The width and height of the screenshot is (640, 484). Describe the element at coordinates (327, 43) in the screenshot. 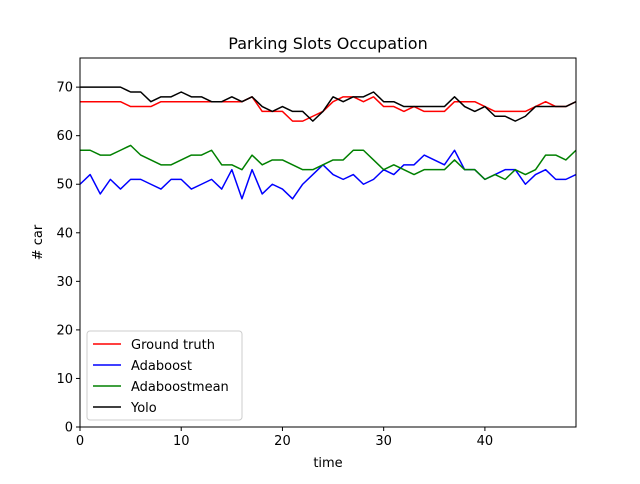

I see `chart-title: Parking Slots Occupation` at that location.